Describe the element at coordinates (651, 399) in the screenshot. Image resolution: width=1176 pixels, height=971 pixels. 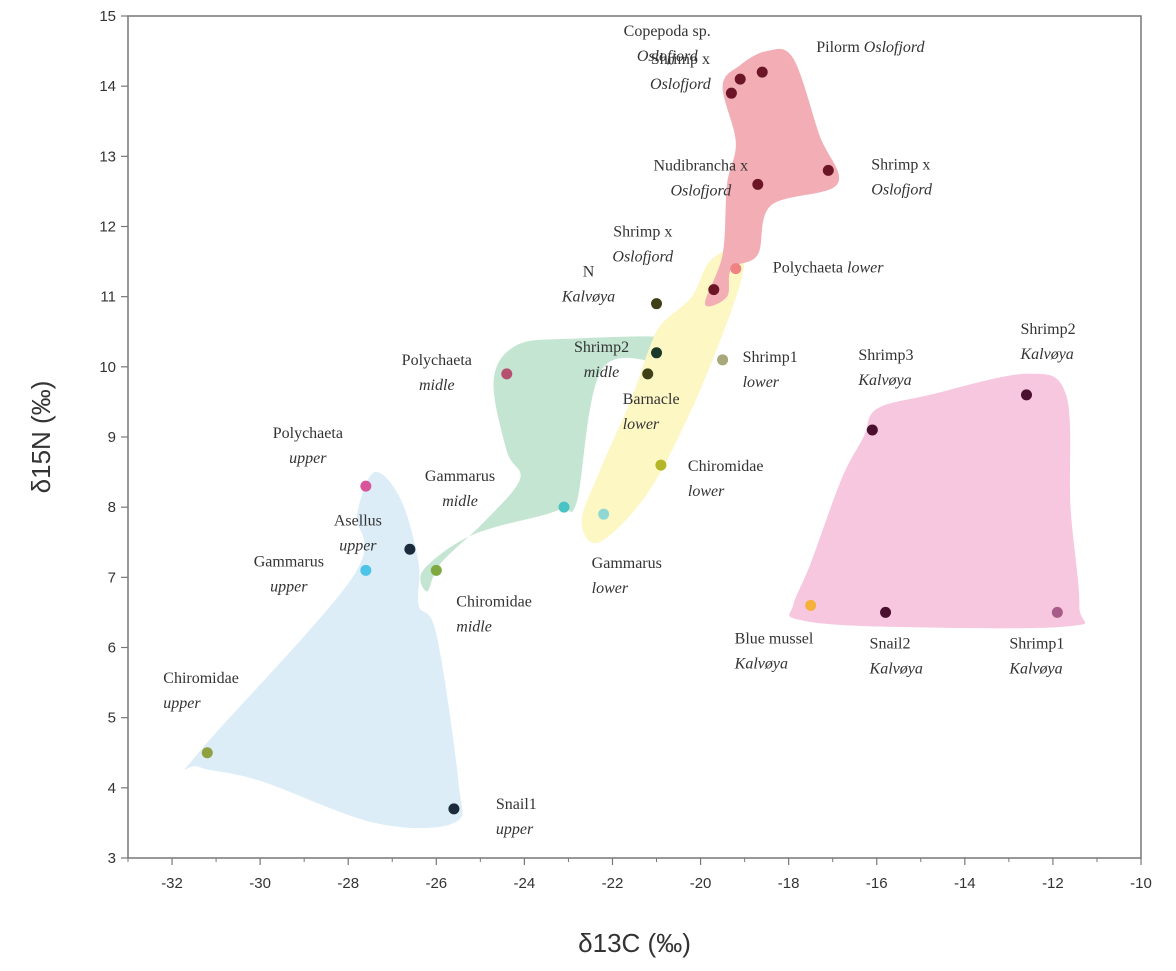
I see `point-label-name: Barnacle` at that location.